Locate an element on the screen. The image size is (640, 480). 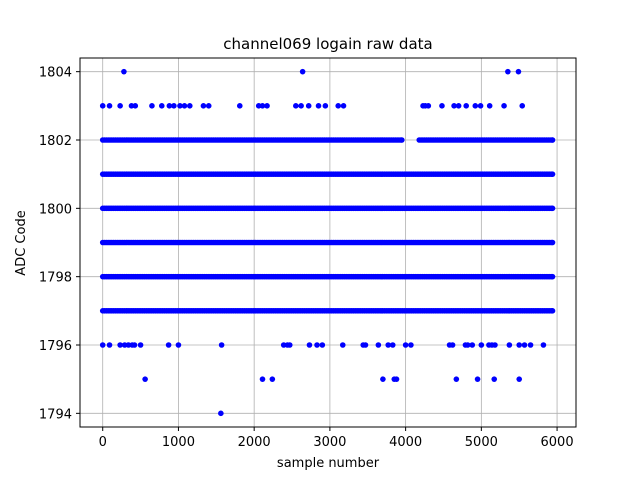
x-axis-label: sample number is located at coordinates (328, 463).